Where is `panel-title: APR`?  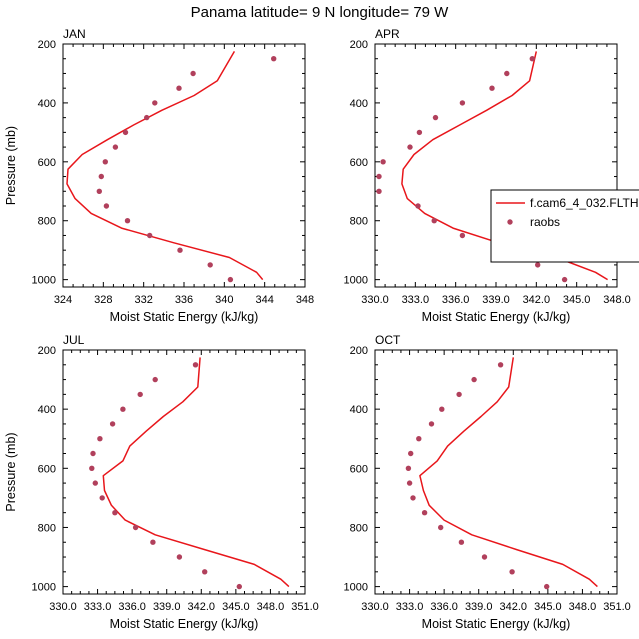 panel-title: APR is located at coordinates (387, 34).